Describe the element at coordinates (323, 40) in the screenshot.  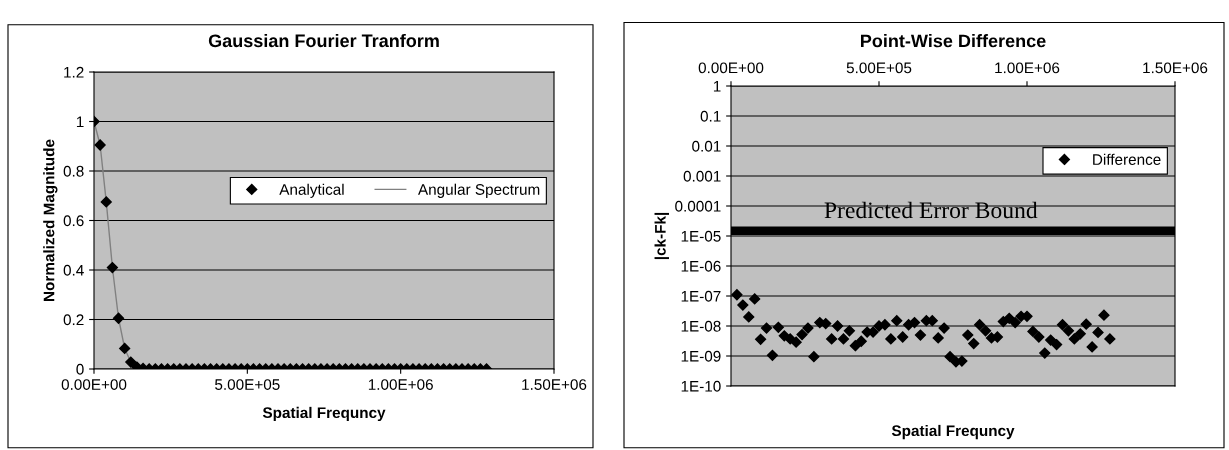
I see `chart-title: Gaussian Fourier Tranform` at that location.